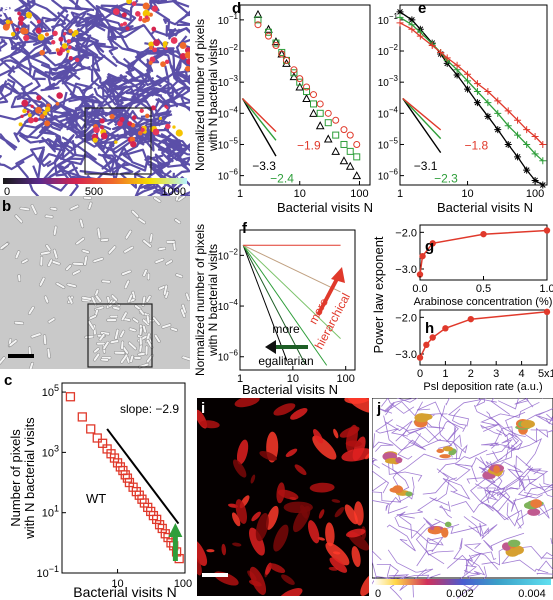 This screenshot has height=600, width=553. I want to click on hierarchical-arrow, so click(328, 296).